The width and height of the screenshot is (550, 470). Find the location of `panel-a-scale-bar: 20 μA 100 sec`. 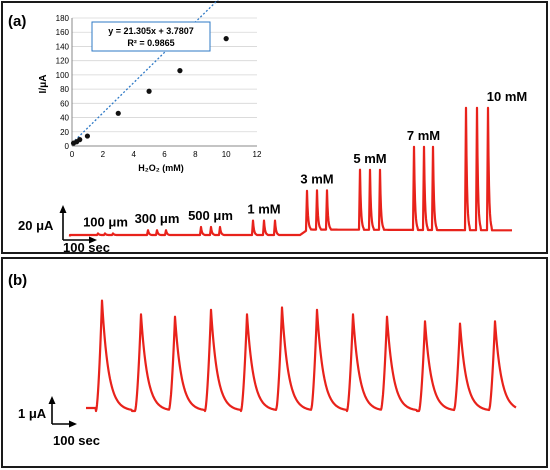

panel-a-scale-bar: 20 μA 100 sec is located at coordinates (64, 230).